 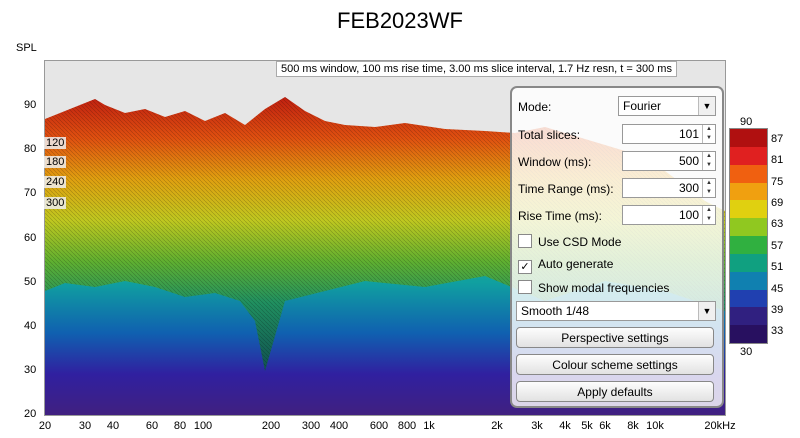 I want to click on auto-generate-checkbox: ✓ Auto generate, so click(x=565, y=265).